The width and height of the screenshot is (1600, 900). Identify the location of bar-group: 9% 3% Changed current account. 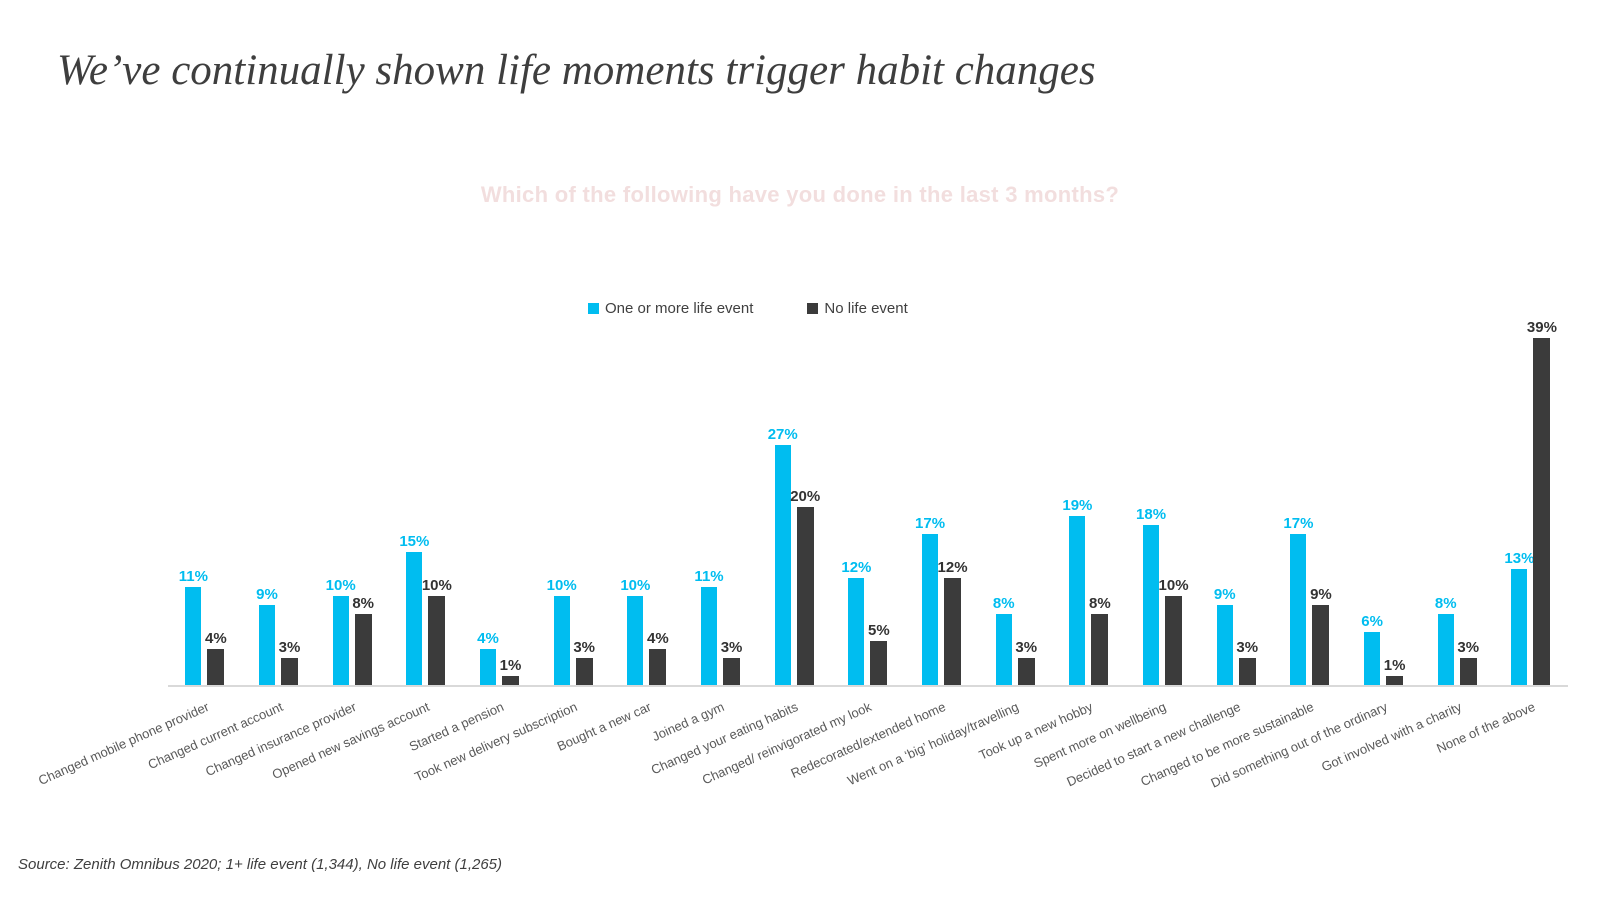
(222, 679).